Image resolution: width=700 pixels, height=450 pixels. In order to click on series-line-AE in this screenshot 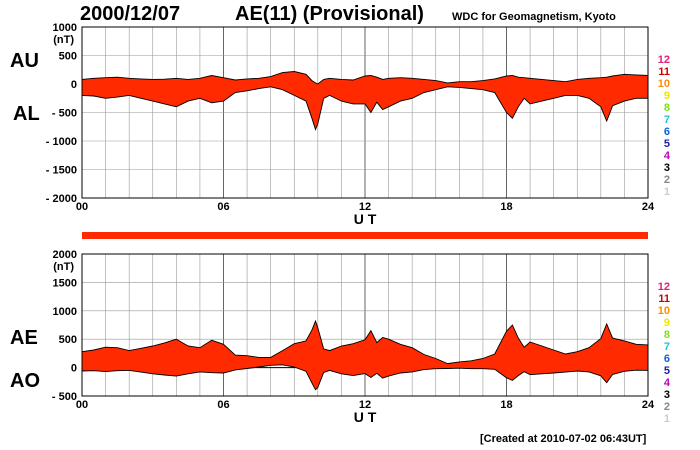, I will do `click(365, 342)`.